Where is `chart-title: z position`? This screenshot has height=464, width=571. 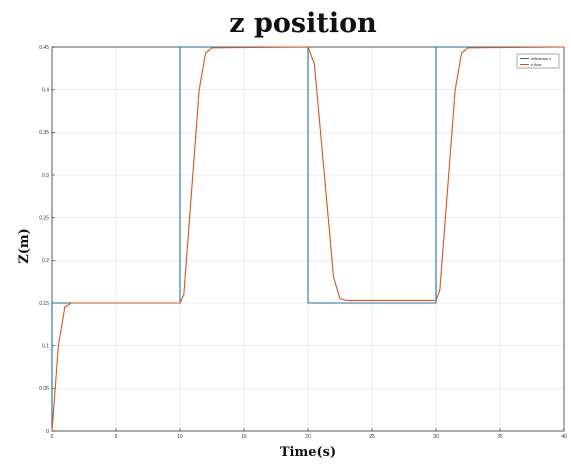 chart-title: z position is located at coordinates (303, 23).